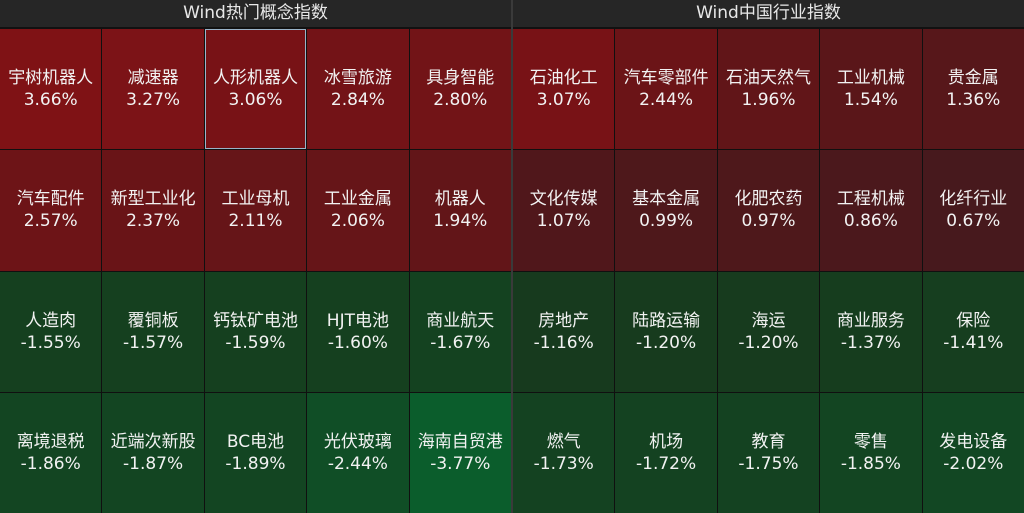 Image resolution: width=1024 pixels, height=513 pixels. What do you see at coordinates (50, 199) in the screenshot?
I see `tile-name: 汽车配件` at bounding box center [50, 199].